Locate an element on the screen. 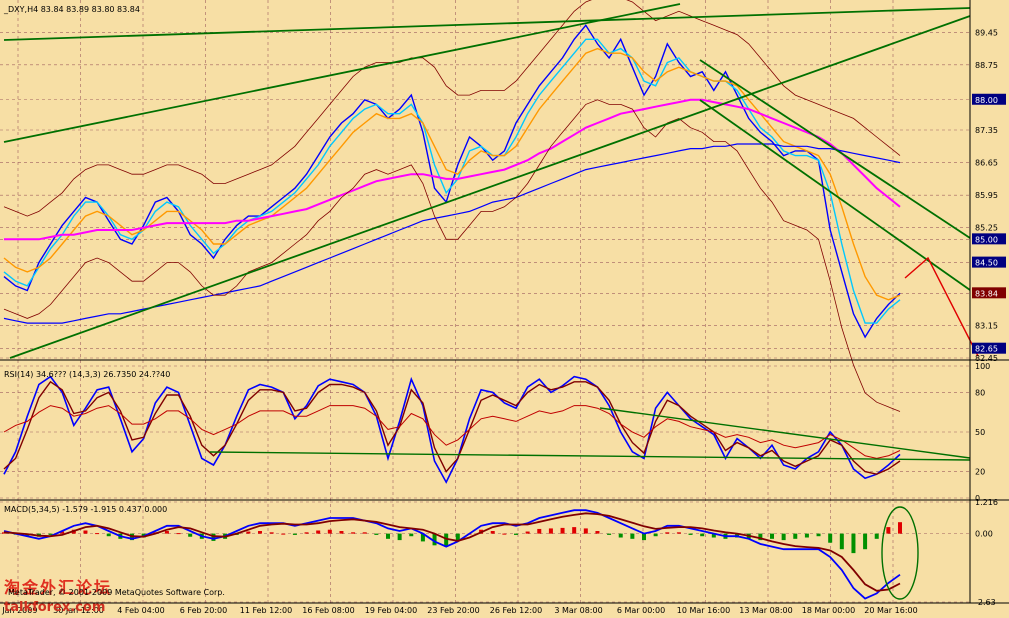 The width and height of the screenshot is (1009, 618). rsi-tick-label: 0 is located at coordinates (977, 498).